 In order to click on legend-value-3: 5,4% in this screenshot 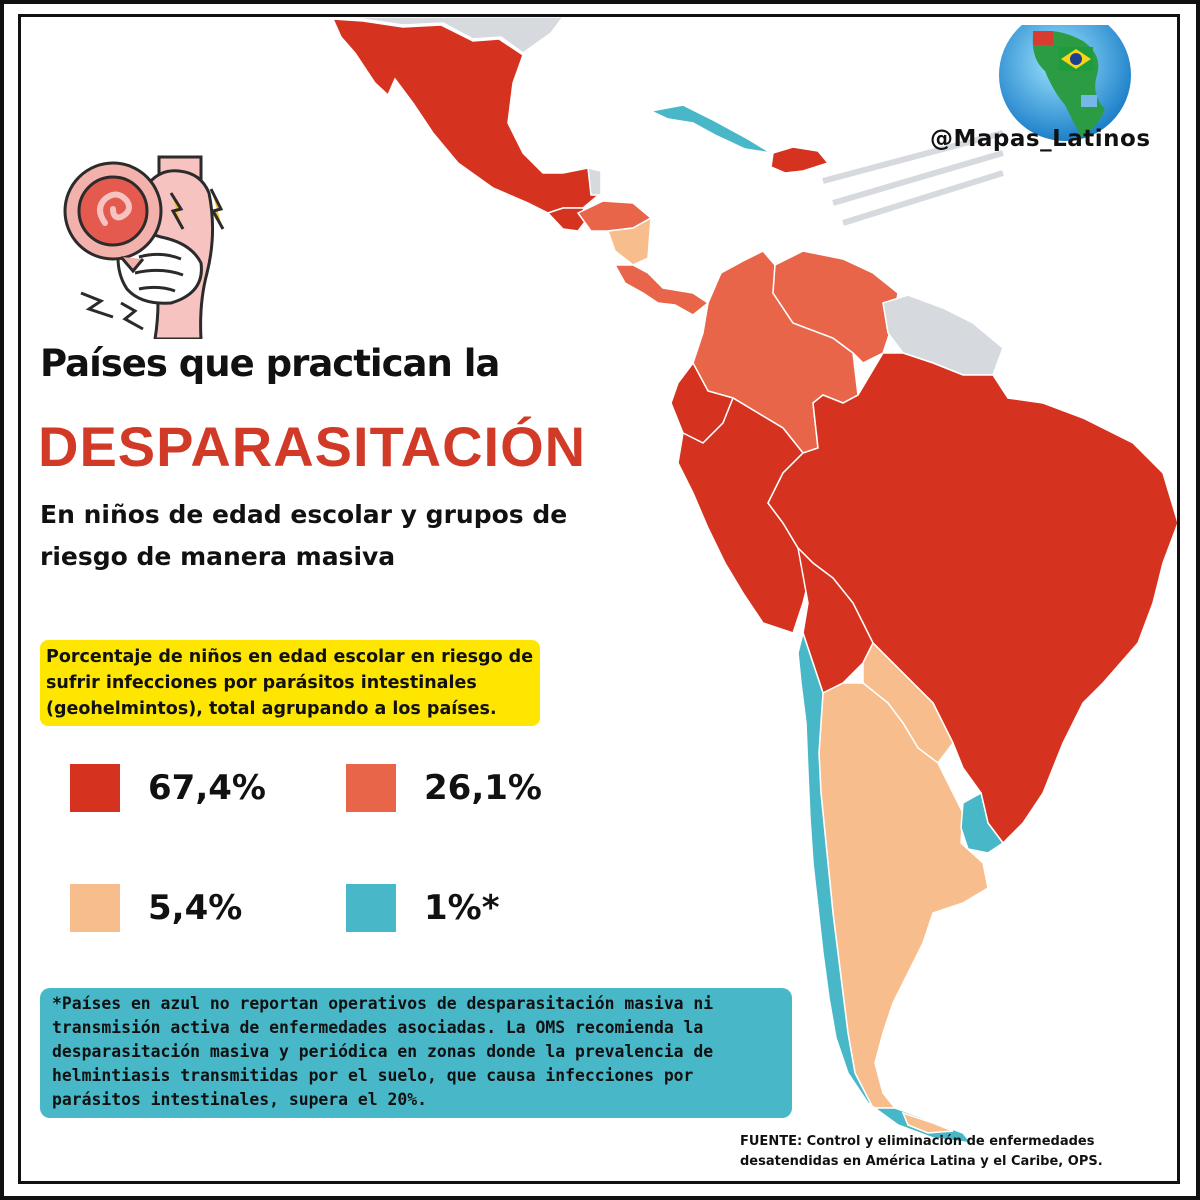, I will do `click(195, 908)`.